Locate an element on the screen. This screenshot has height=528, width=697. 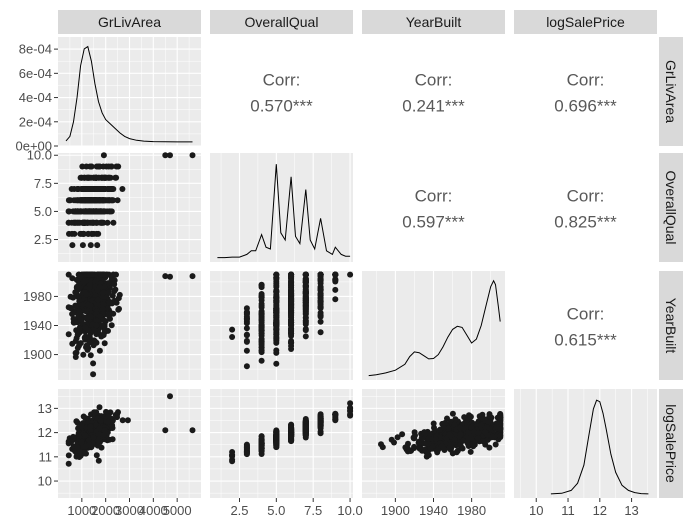
y-tick-label: 0e+00 is located at coordinates (33, 146).